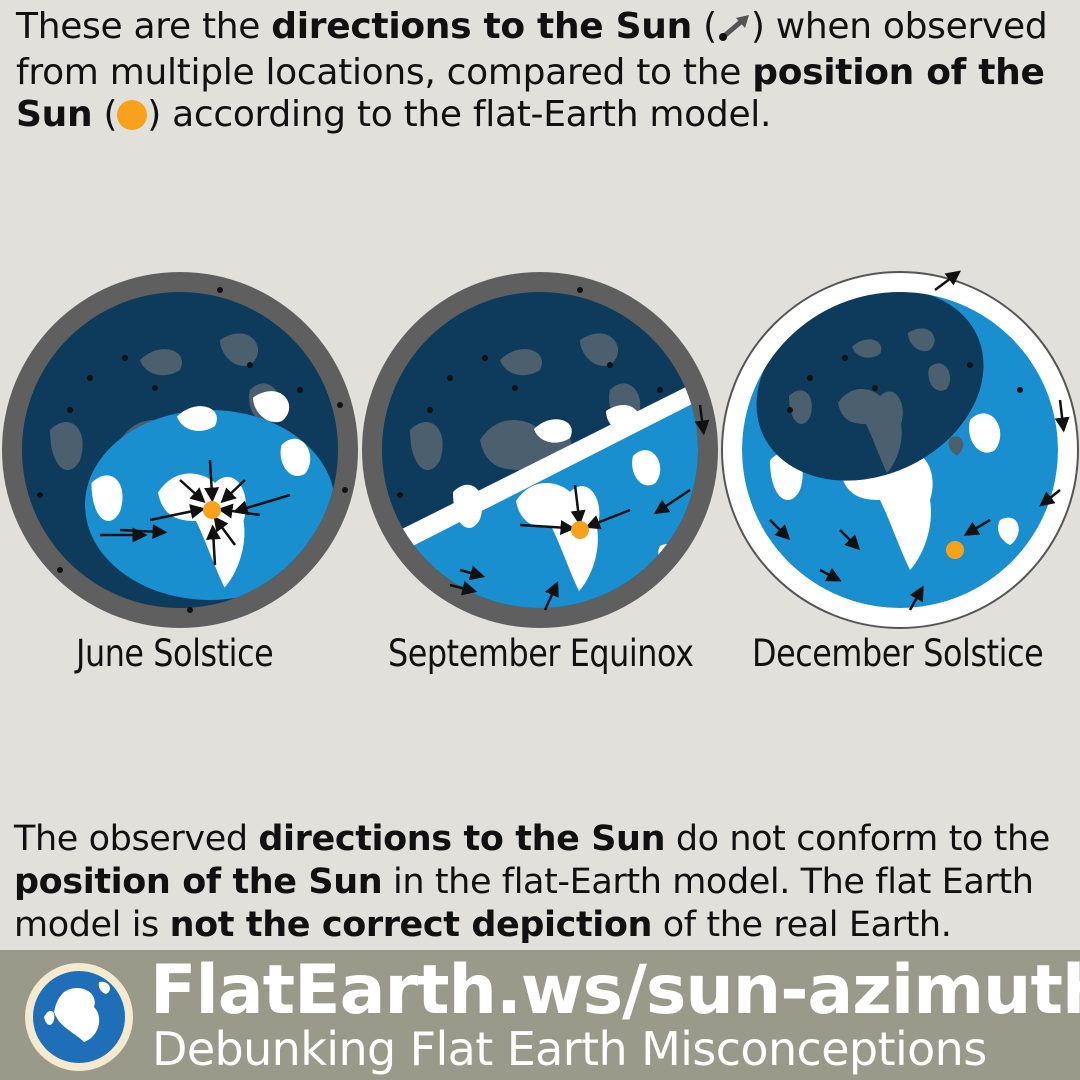 The width and height of the screenshot is (1080, 1080). I want to click on intro-text-part: ) according to the flat-Earth model., so click(459, 114).